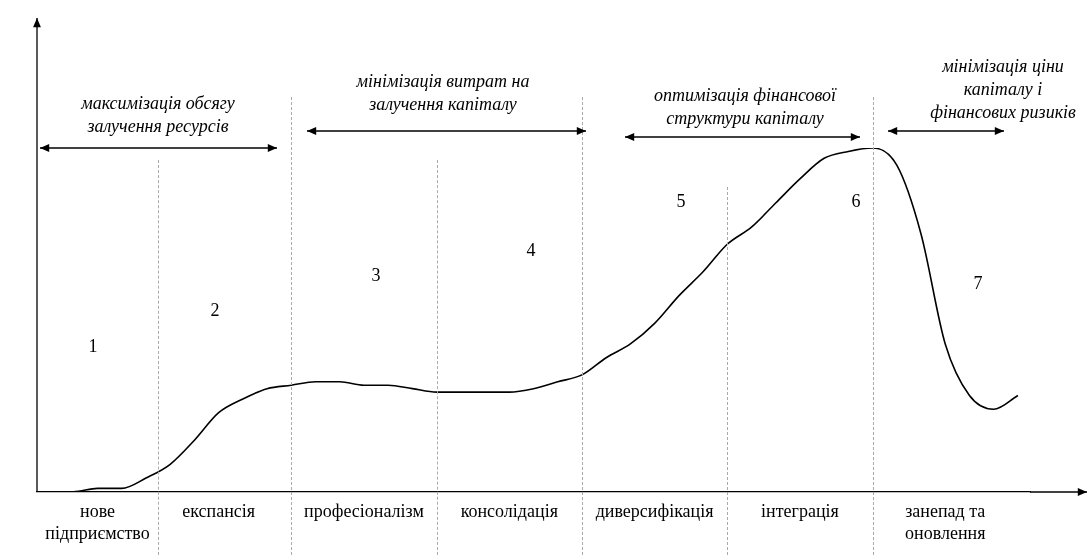  I want to click on x-tick-label: експансія, so click(219, 511).